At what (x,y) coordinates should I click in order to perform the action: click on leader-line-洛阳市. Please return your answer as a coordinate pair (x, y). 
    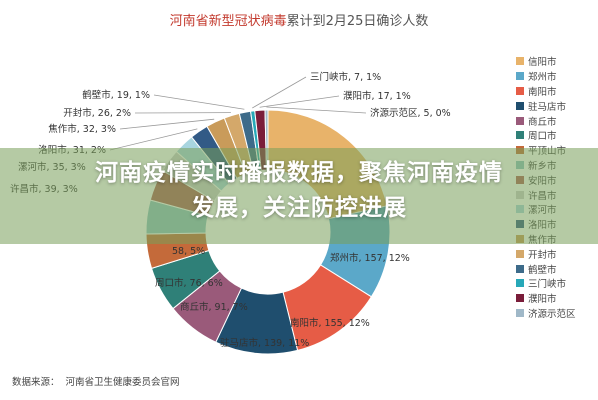
    Looking at the image, I should click on (153, 139).